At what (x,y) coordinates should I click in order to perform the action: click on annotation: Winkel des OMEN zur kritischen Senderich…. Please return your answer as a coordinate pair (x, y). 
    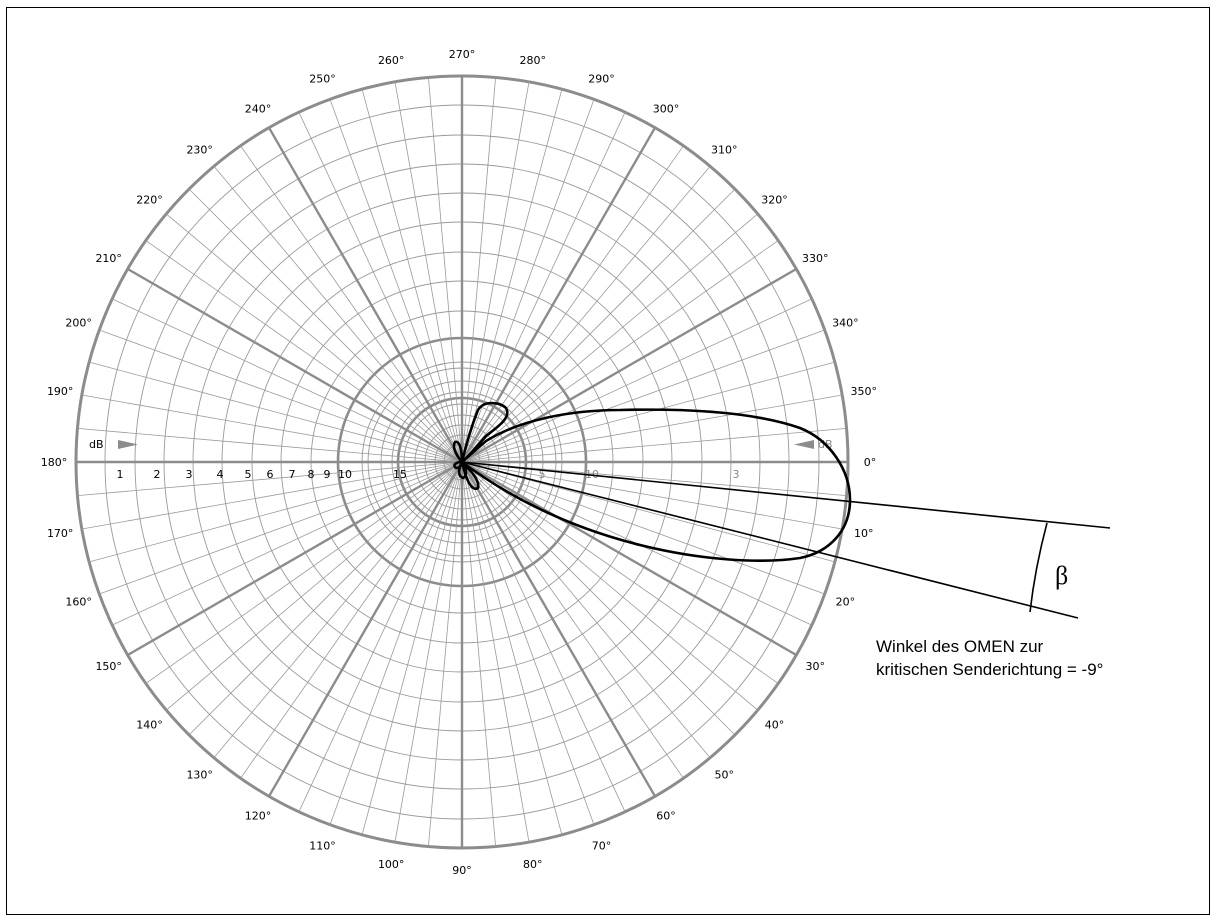
    Looking at the image, I should click on (989, 658).